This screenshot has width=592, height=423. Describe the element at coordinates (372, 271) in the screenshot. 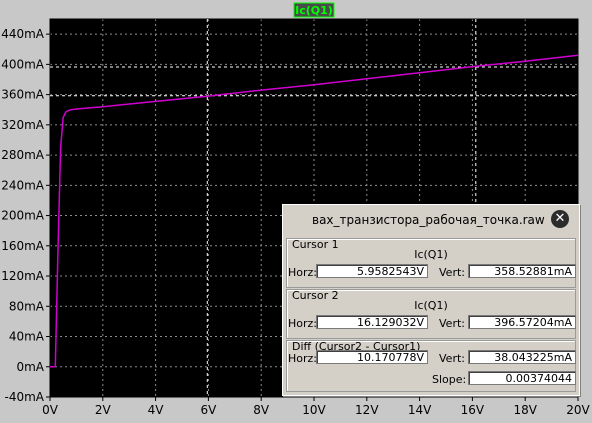

I see `cursor1-horz-field: 5.9582543V` at that location.